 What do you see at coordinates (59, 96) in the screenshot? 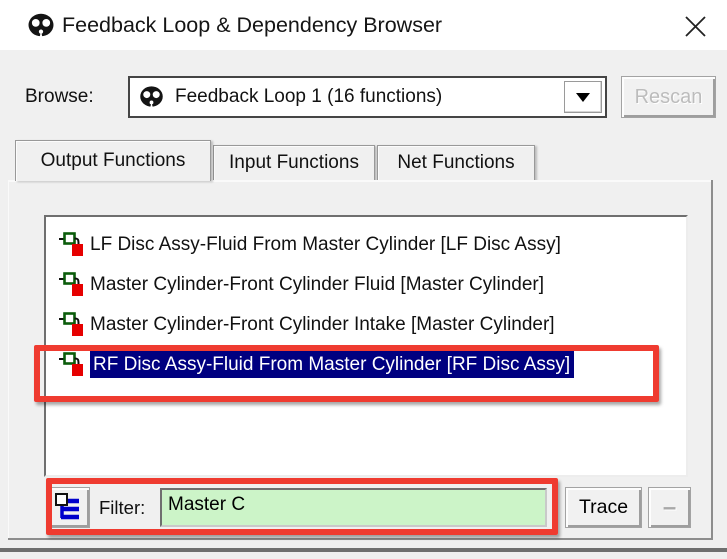
I see `browse-label: Browse:` at bounding box center [59, 96].